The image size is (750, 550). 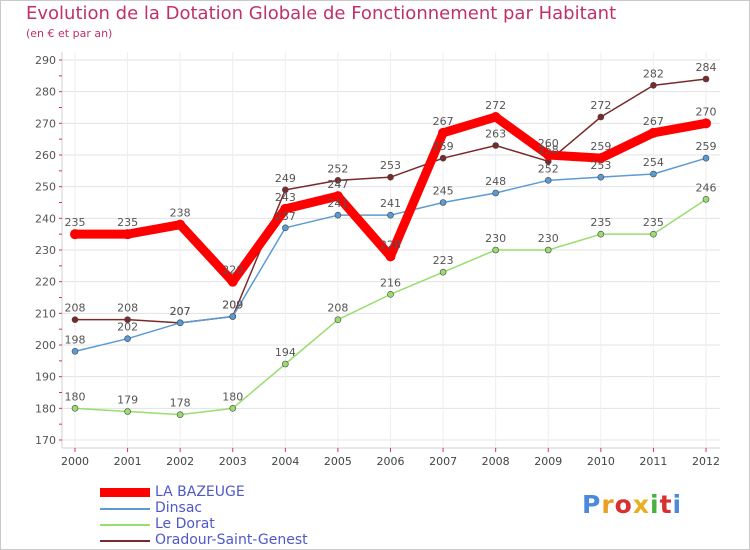 What do you see at coordinates (45, 440) in the screenshot?
I see `y-tick-label: 170` at bounding box center [45, 440].